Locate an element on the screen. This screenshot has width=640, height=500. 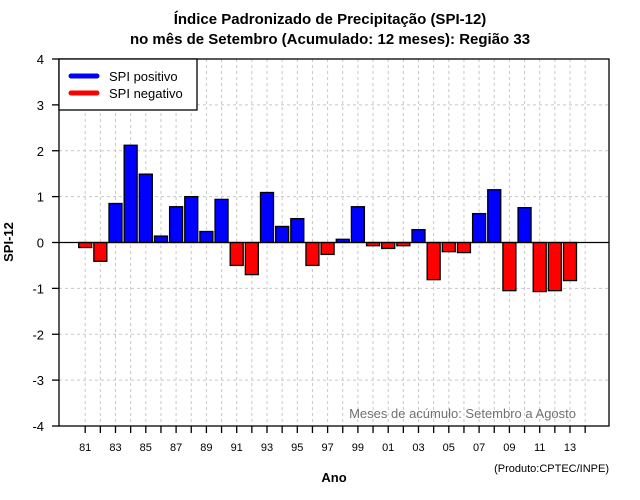
y-tick-label: -4 is located at coordinates (38, 426).